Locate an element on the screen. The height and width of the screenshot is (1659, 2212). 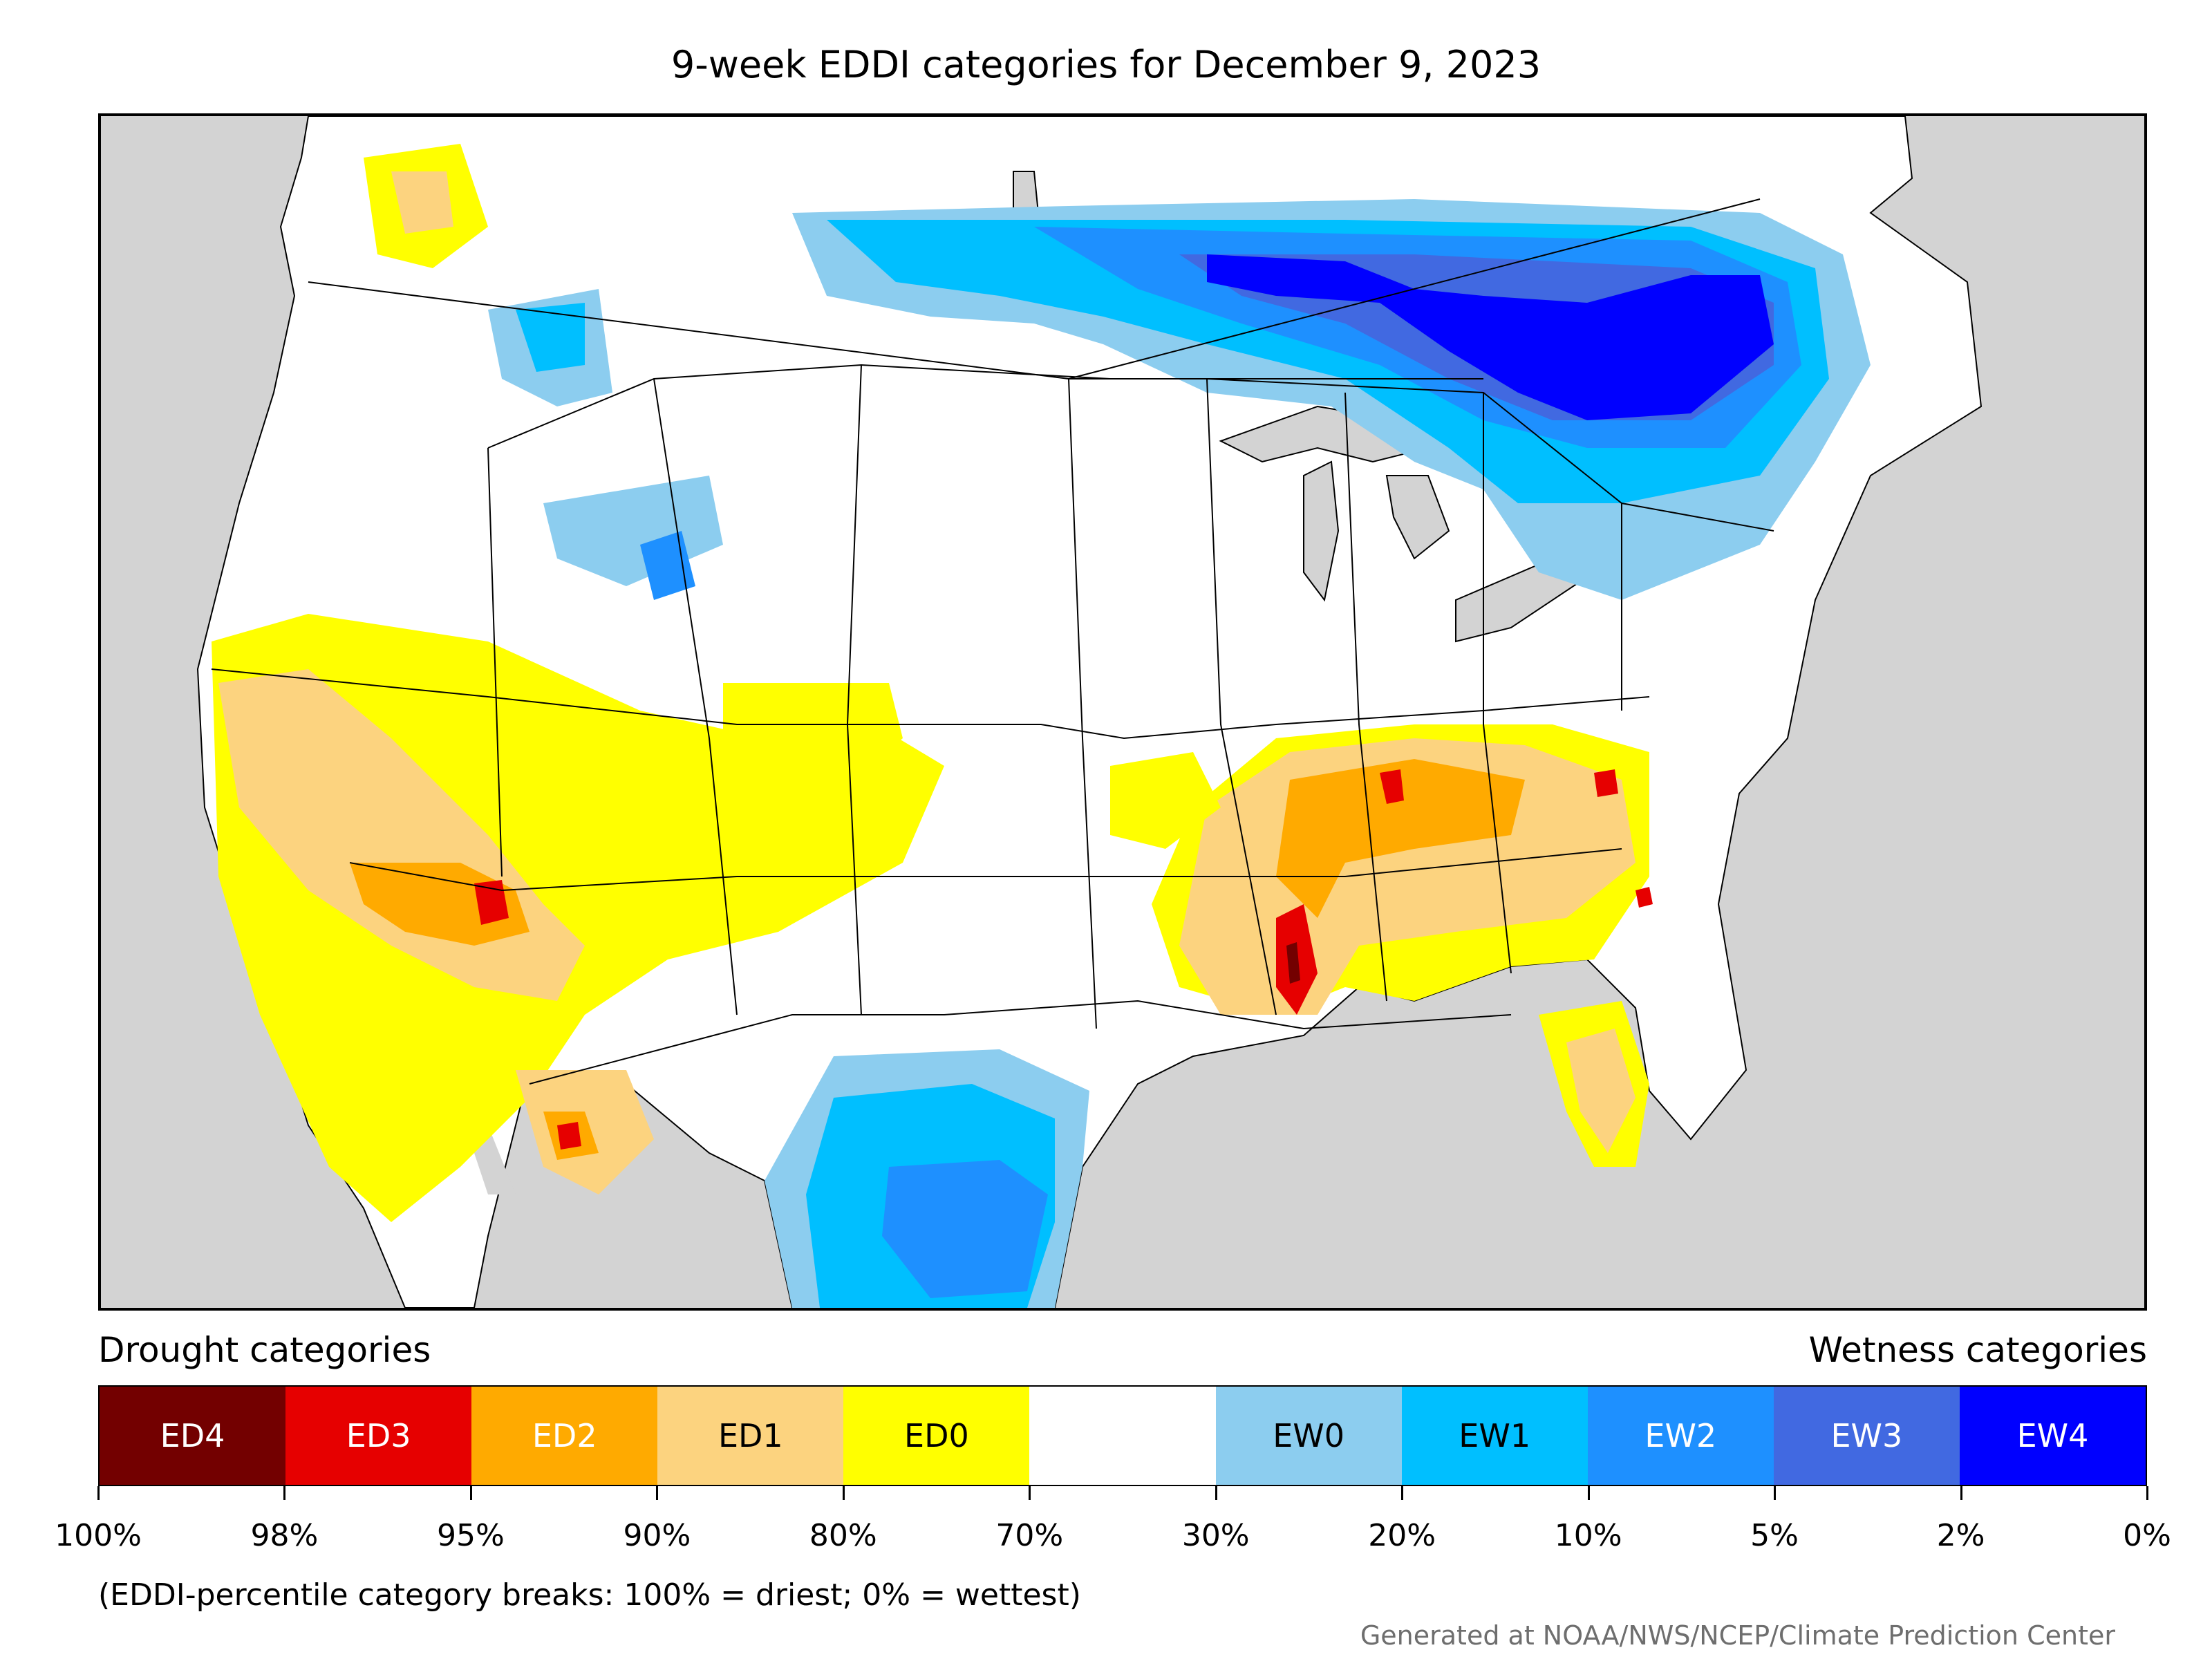
colorbar-cell-ew2: EW2 is located at coordinates (1680, 1436).